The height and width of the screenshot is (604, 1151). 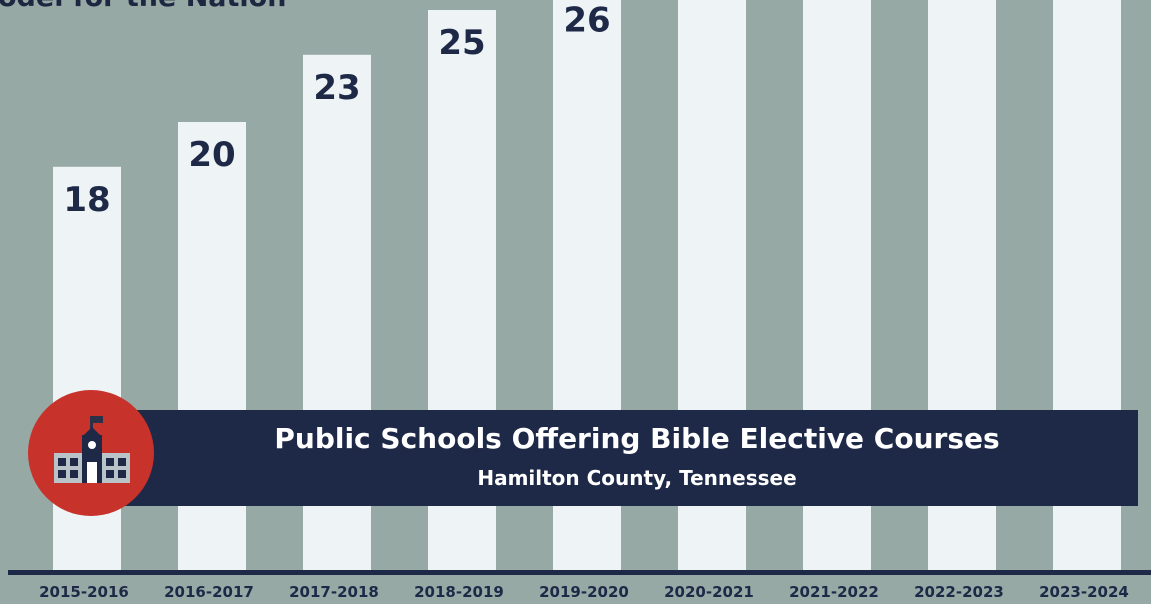 I want to click on category-label-2021-2022: 2021-2022, so click(x=834, y=592).